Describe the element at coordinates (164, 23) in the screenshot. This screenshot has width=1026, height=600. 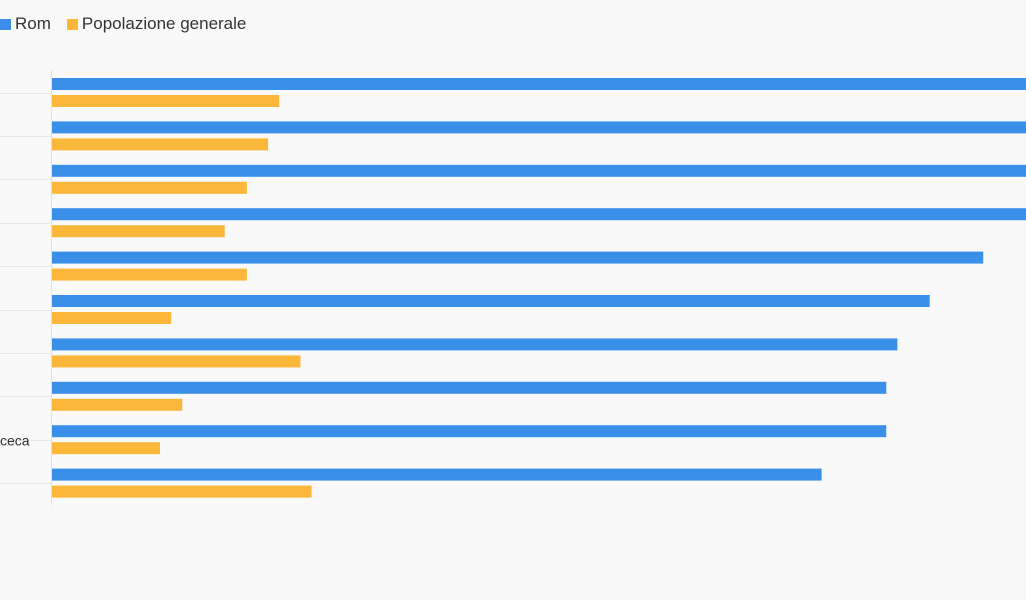
I see `legend-label-1: Popolazione generale` at that location.